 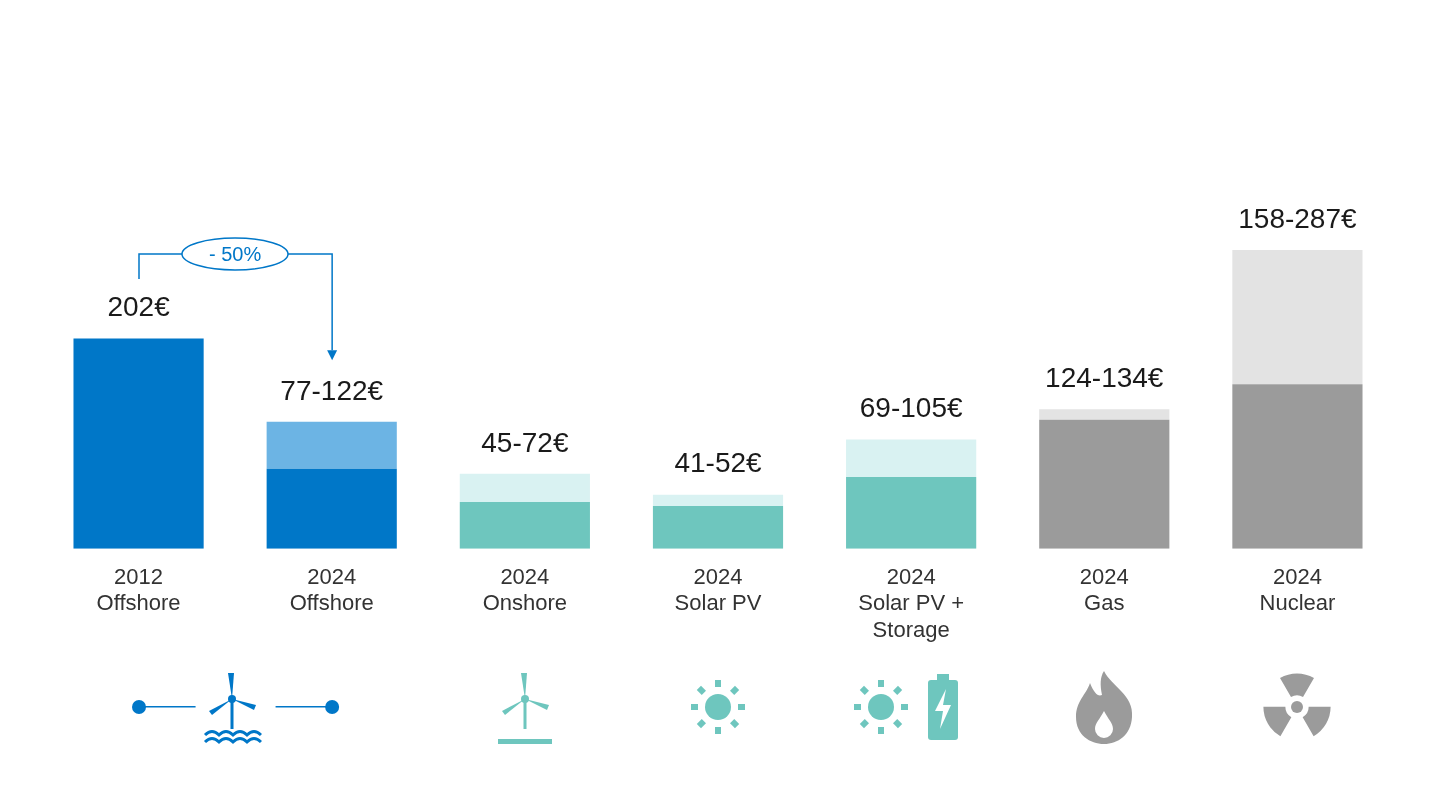 What do you see at coordinates (1104, 590) in the screenshot?
I see `x-tick-label: 2024 Gas` at bounding box center [1104, 590].